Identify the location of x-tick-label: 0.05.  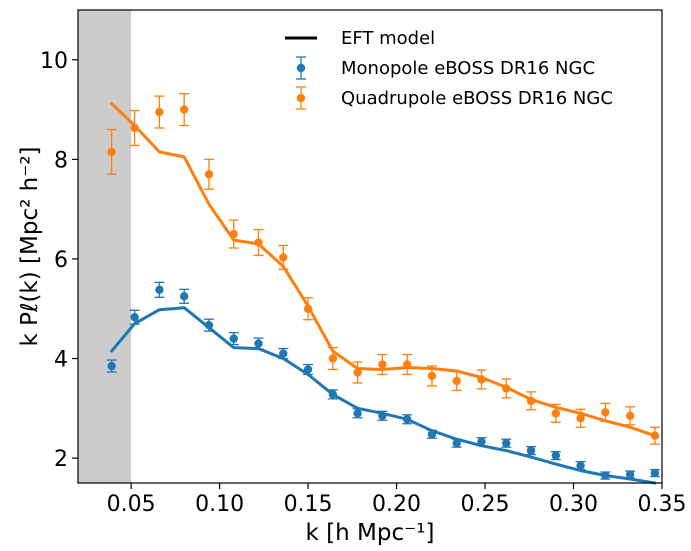
(131, 504).